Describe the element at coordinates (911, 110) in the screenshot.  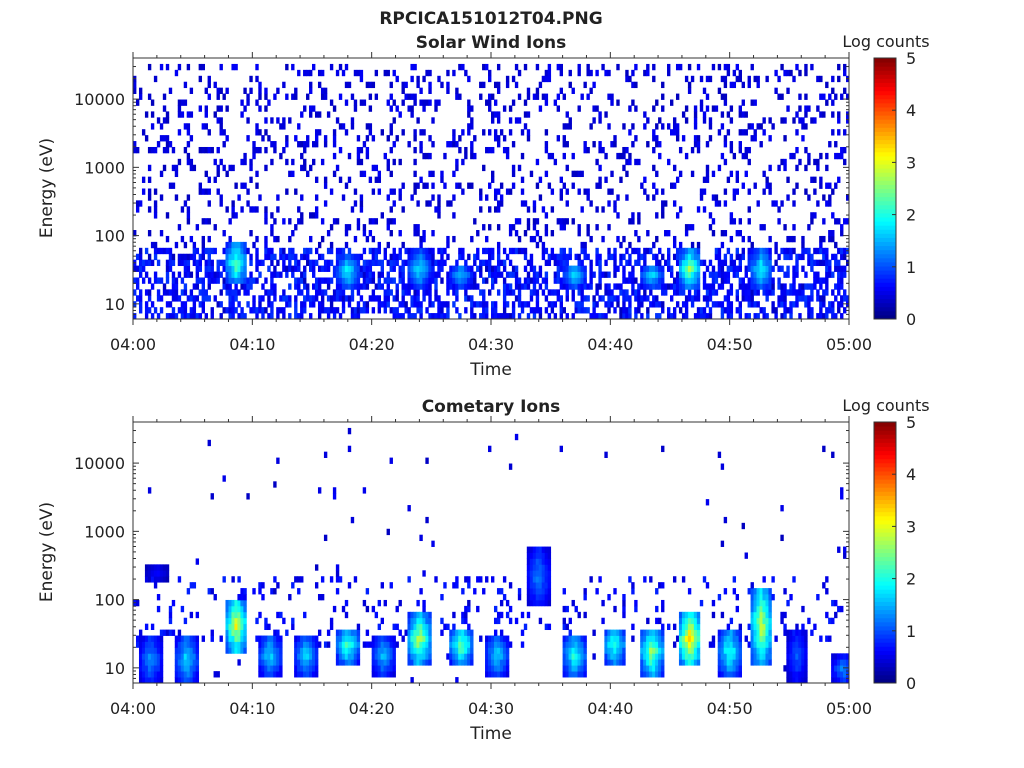
I see `colorbar-tick-label: 4` at that location.